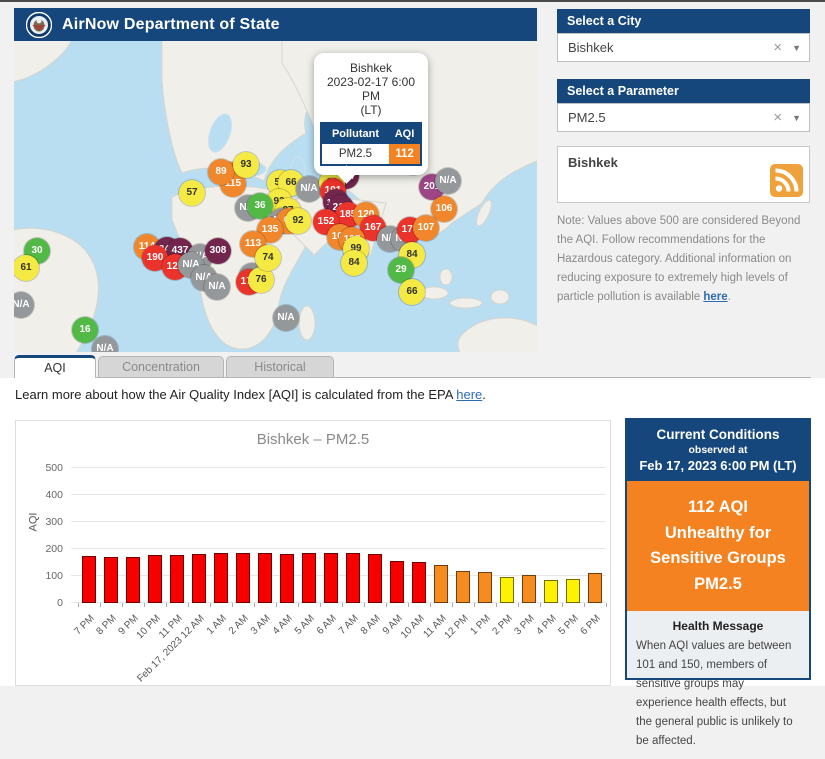 Image resolution: width=825 pixels, height=759 pixels. What do you see at coordinates (354, 263) in the screenshot?
I see `aqi-marker: 84` at bounding box center [354, 263].